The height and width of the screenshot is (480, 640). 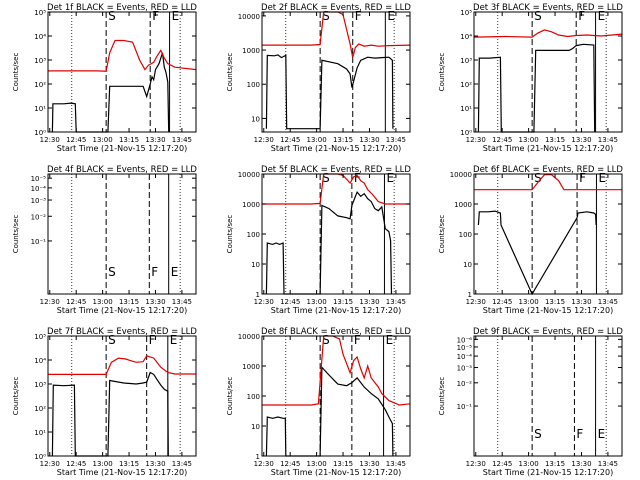 What do you see at coordinates (39, 189) in the screenshot?
I see `y-tick-label: 10⁻⁴` at bounding box center [39, 189].